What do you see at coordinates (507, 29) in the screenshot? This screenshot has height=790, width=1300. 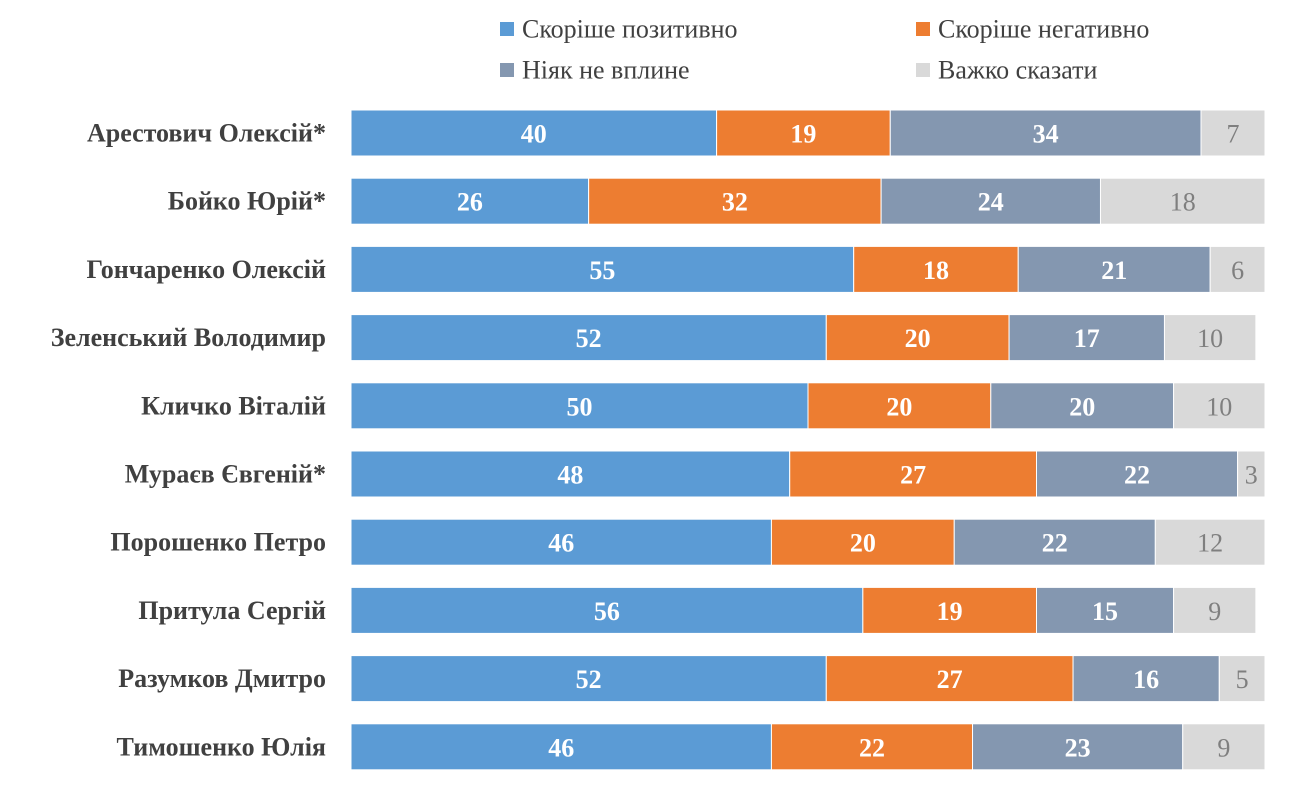 I see `legend-positive-swatch` at bounding box center [507, 29].